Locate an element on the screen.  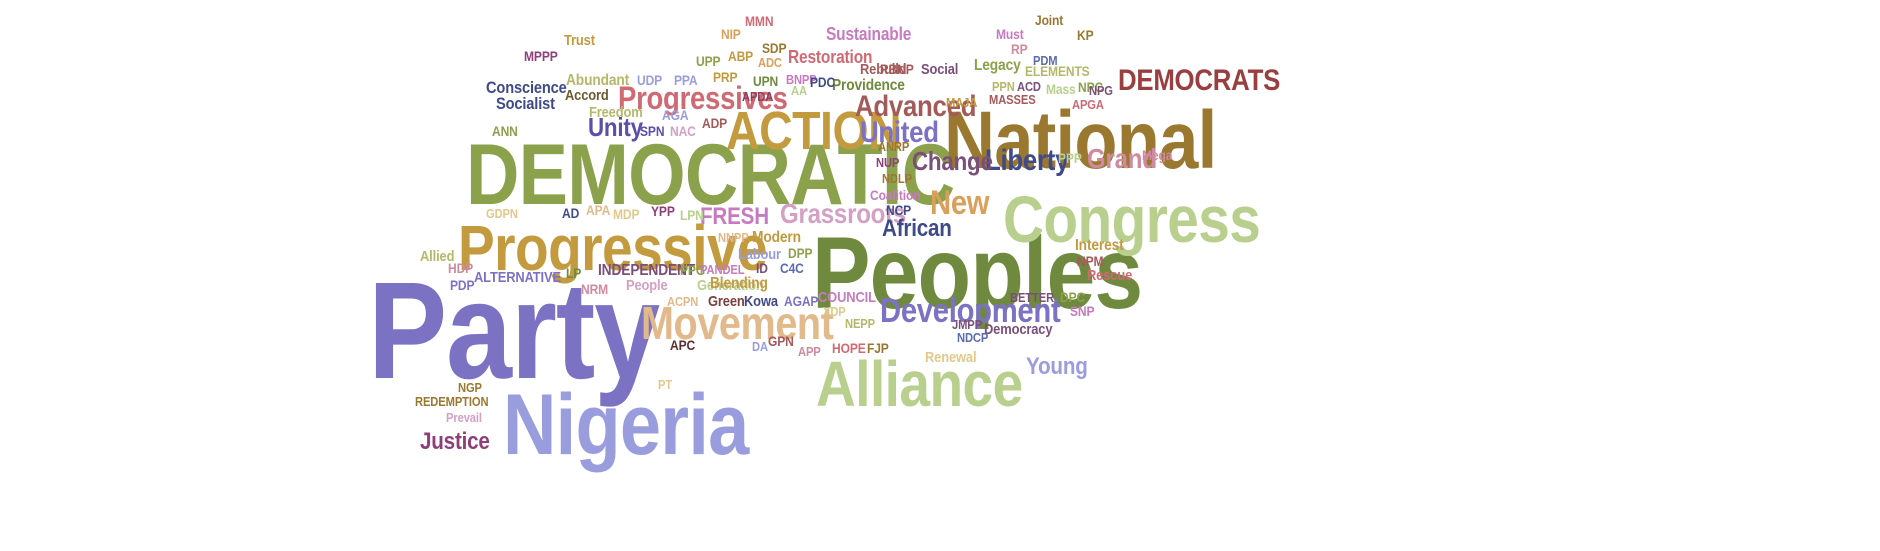
word-progressives: Progressives is located at coordinates (703, 98).